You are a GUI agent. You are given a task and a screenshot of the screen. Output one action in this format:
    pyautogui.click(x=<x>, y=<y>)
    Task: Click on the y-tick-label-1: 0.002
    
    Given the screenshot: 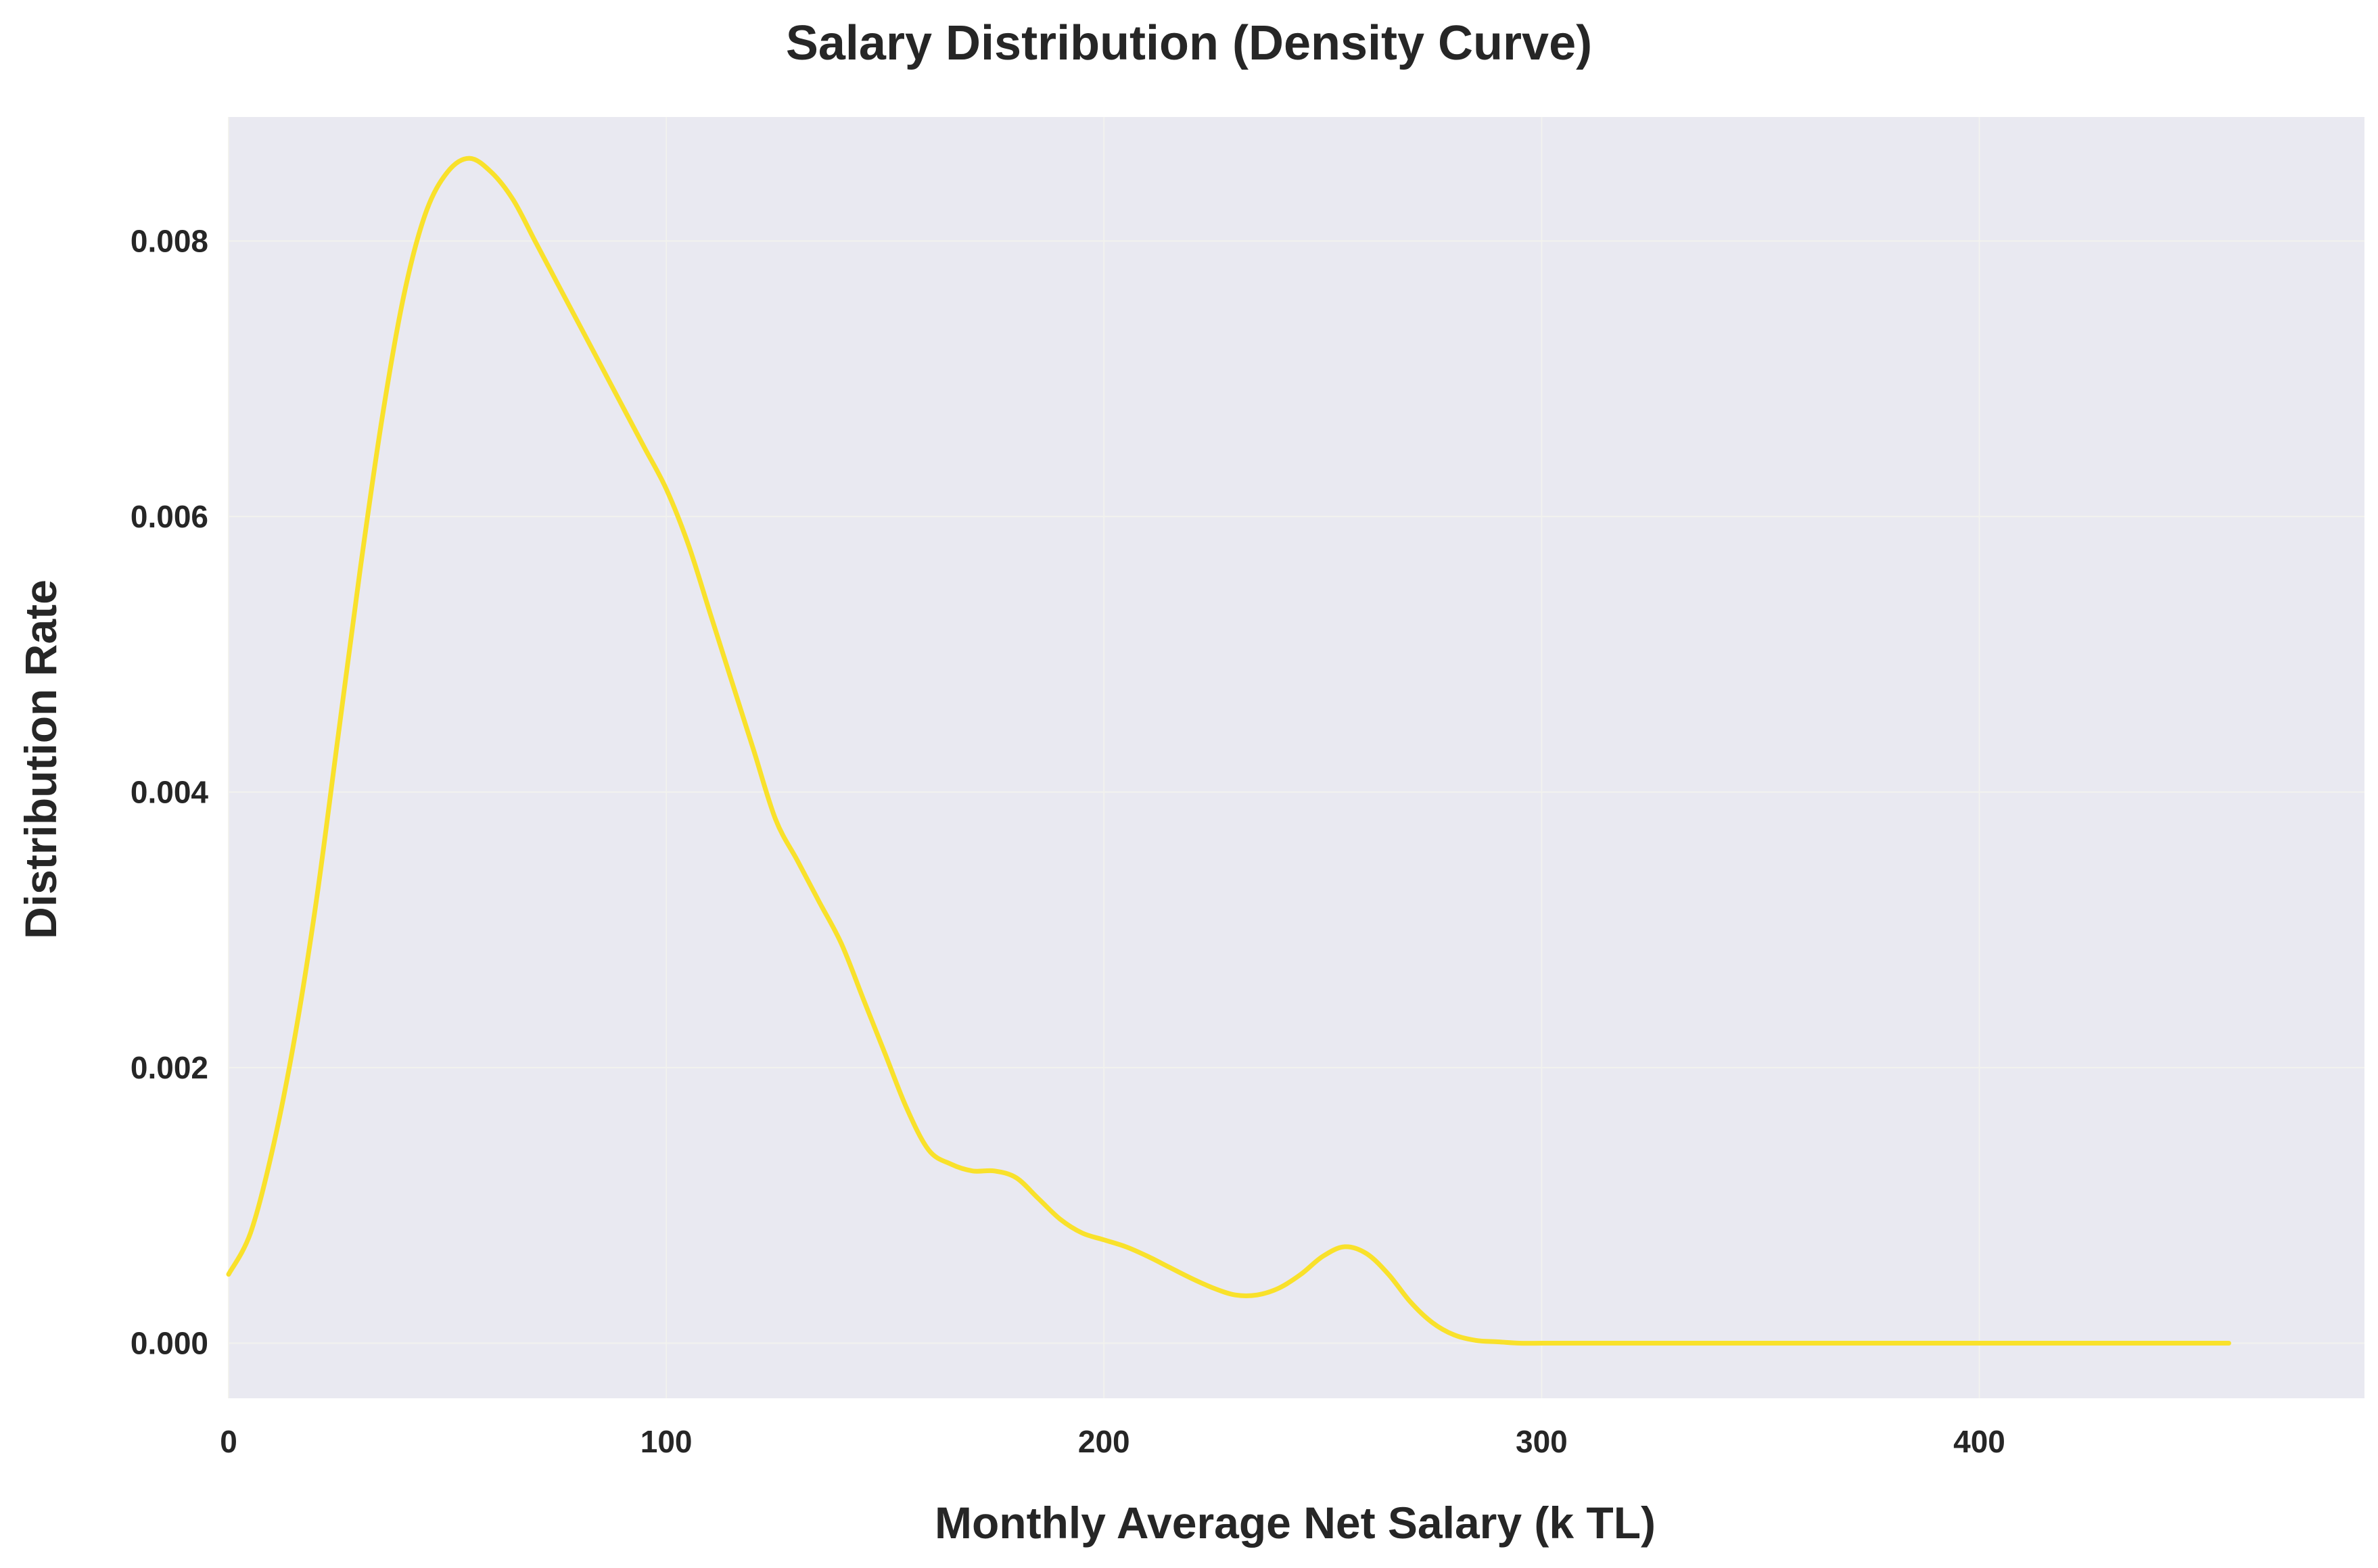 What is the action you would take?
    pyautogui.click(x=169, y=1067)
    